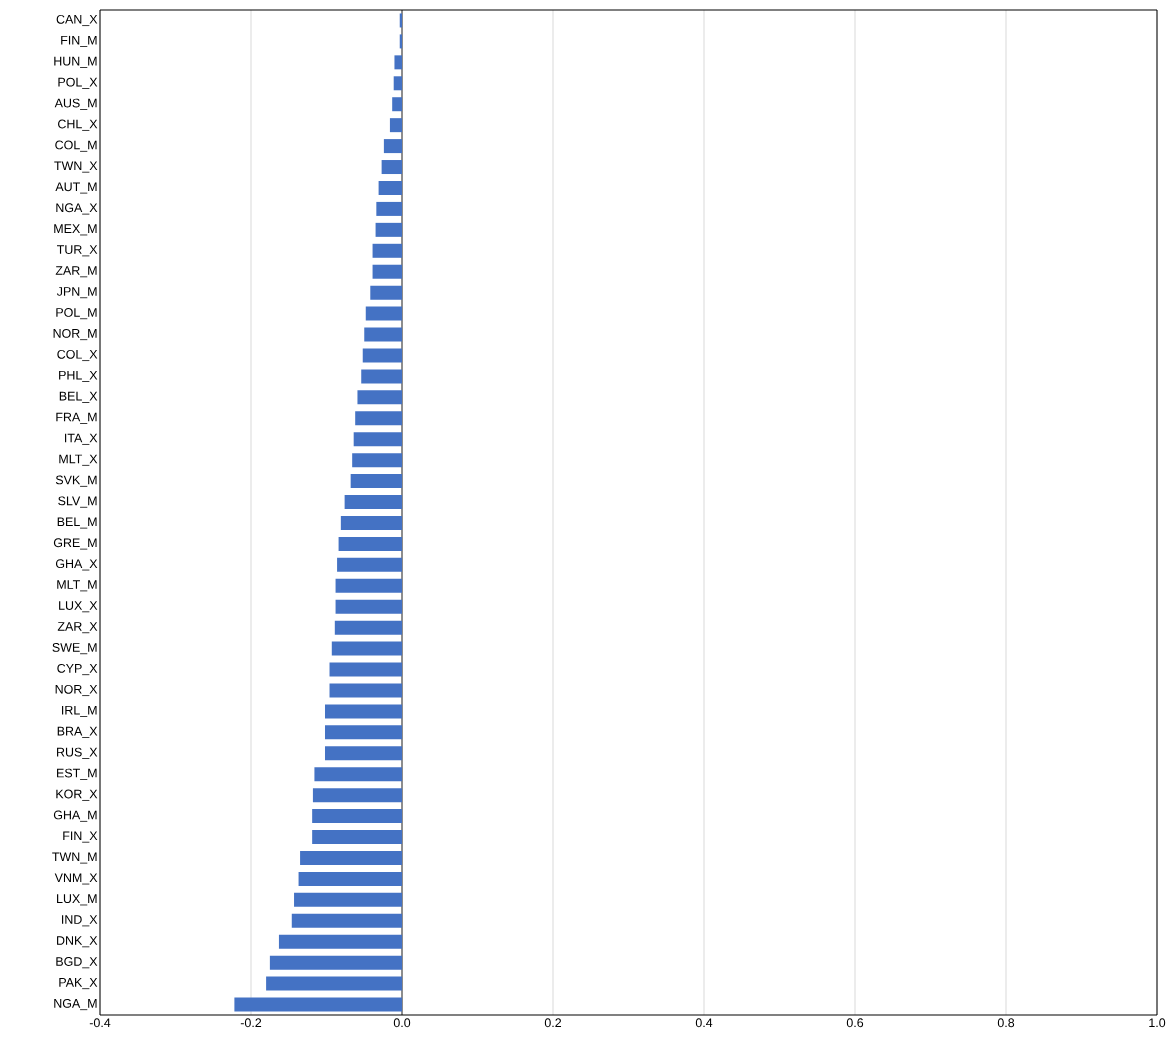  What do you see at coordinates (76, 314) in the screenshot?
I see `y-tick-label: POL_M` at bounding box center [76, 314].